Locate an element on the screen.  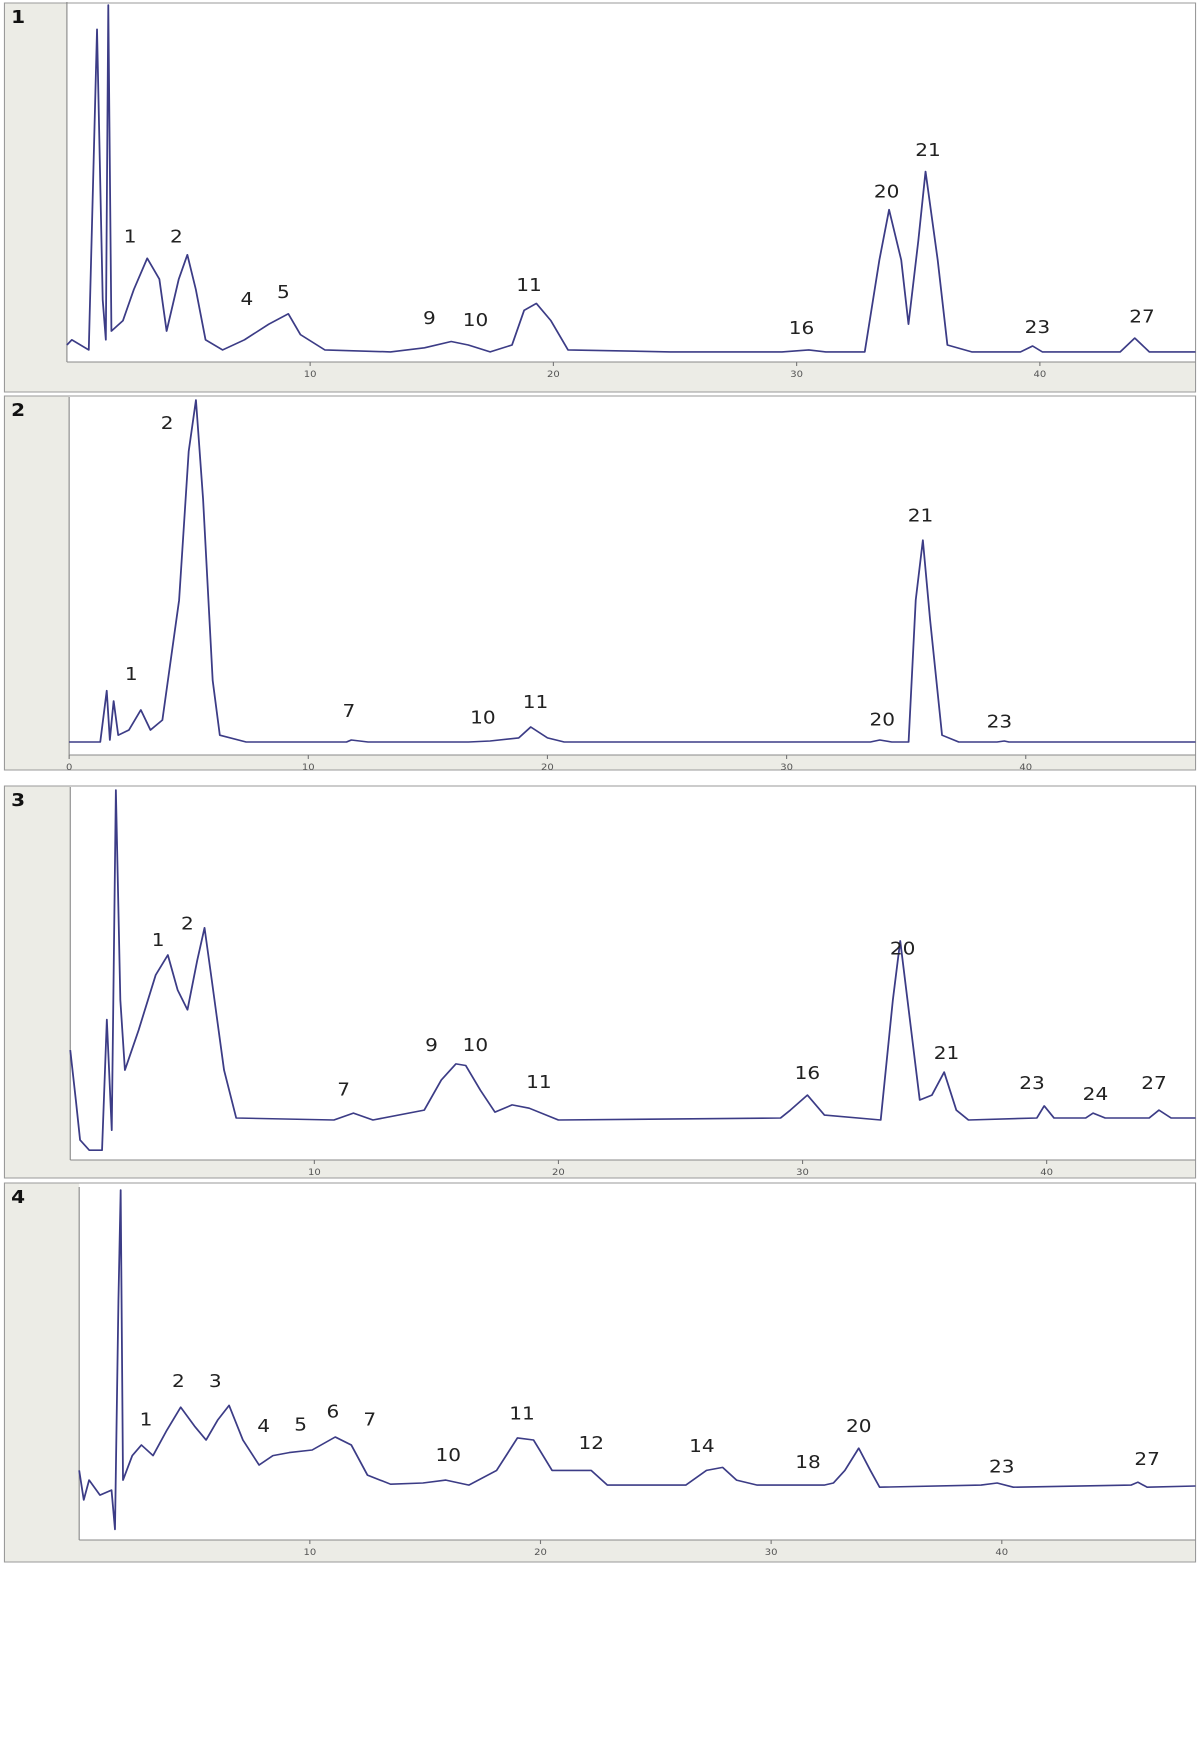
panel-label: 2 is located at coordinates (18, 410).